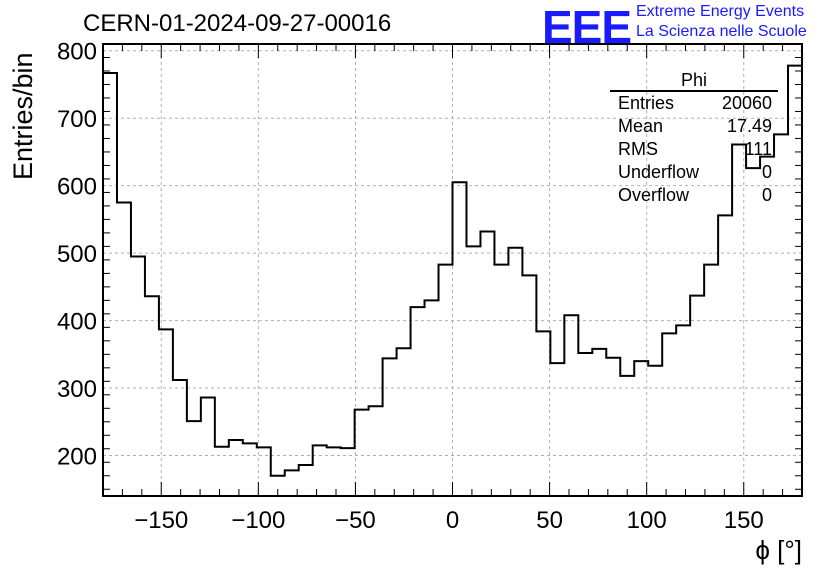  What do you see at coordinates (694, 149) in the screenshot?
I see `stats-row-rms: RMS 111` at bounding box center [694, 149].